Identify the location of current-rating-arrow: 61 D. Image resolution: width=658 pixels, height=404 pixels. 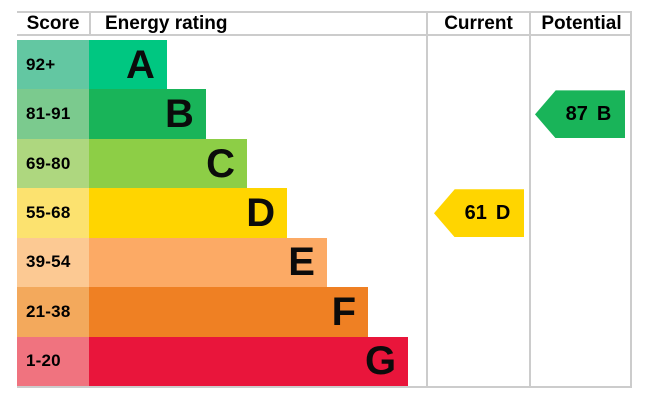
(479, 213).